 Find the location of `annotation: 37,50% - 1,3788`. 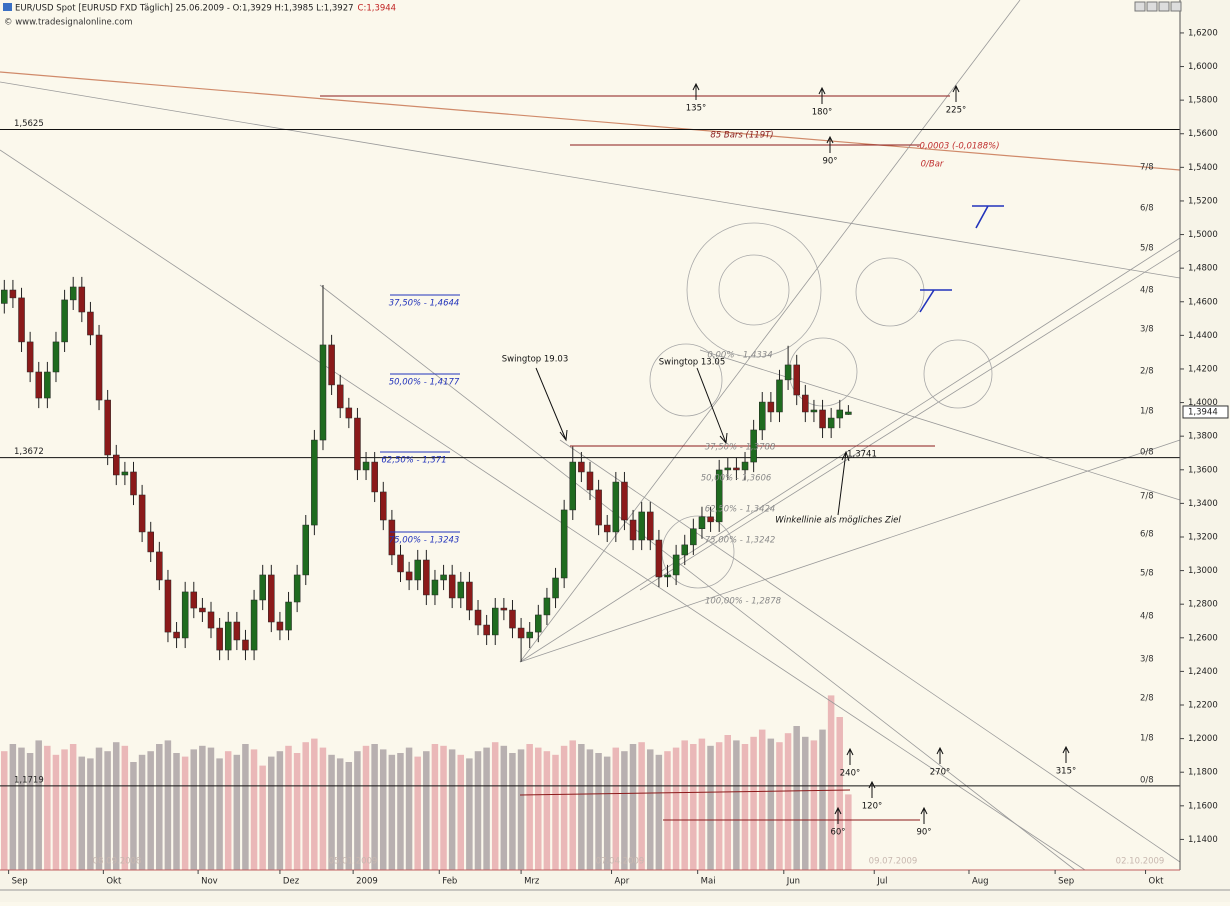

annotation: 37,50% - 1,3788 is located at coordinates (740, 448).